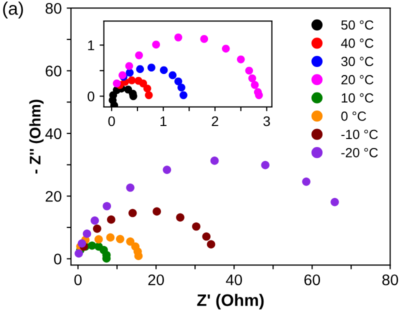 This screenshot has width=401, height=324. Describe the element at coordinates (13, 10) in the screenshot. I see `text: (a)` at that location.